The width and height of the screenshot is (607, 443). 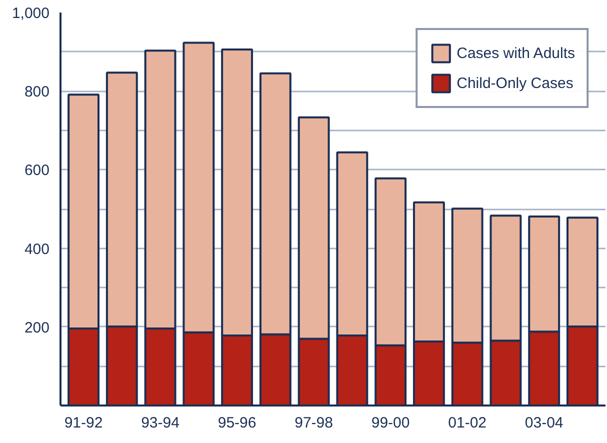 I want to click on legend-label: Cases with Adults, so click(x=515, y=53).